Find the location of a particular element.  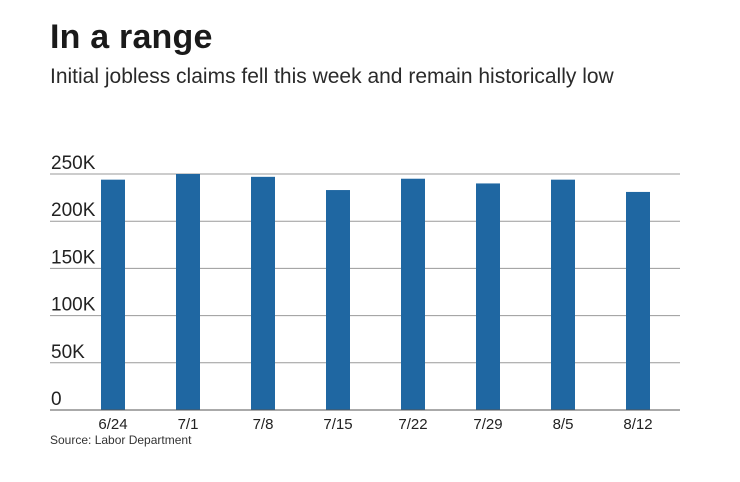

x-tick-label: 7/22 is located at coordinates (412, 424).